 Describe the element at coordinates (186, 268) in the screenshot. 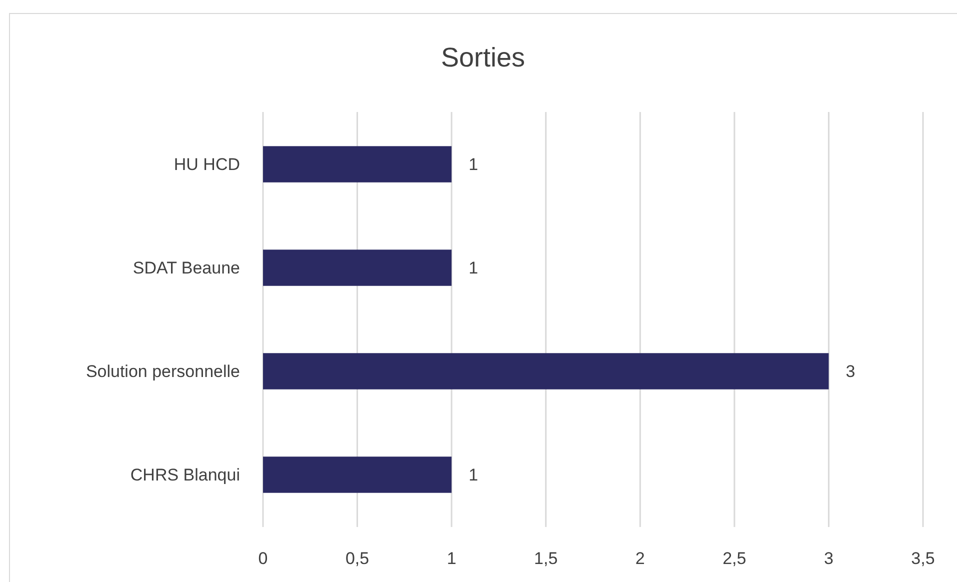

I see `y-tick-label: SDAT Beaune` at that location.